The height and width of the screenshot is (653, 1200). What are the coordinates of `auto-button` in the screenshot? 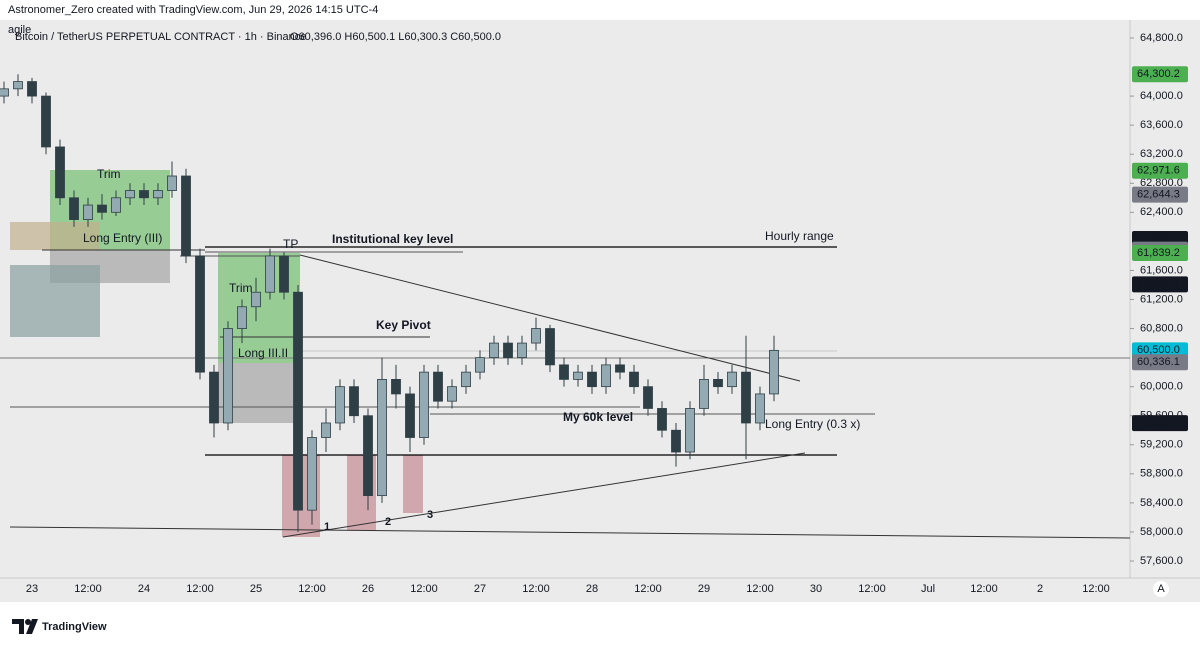 It's located at (1161, 589).